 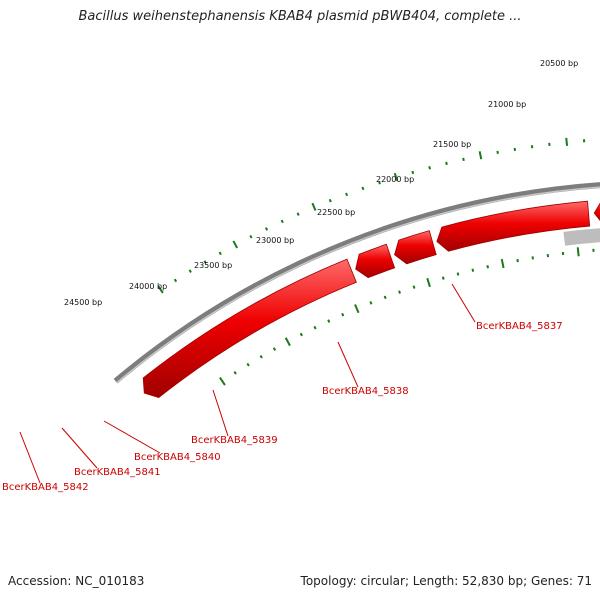 I want to click on tick-label: 21000 bp, so click(x=507, y=104).